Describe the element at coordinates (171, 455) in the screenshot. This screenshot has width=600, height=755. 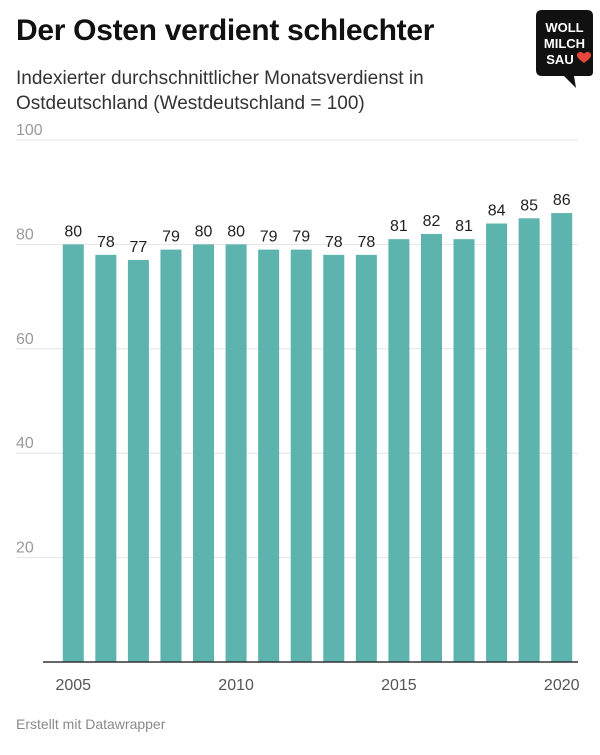
I see `bar-2008` at that location.